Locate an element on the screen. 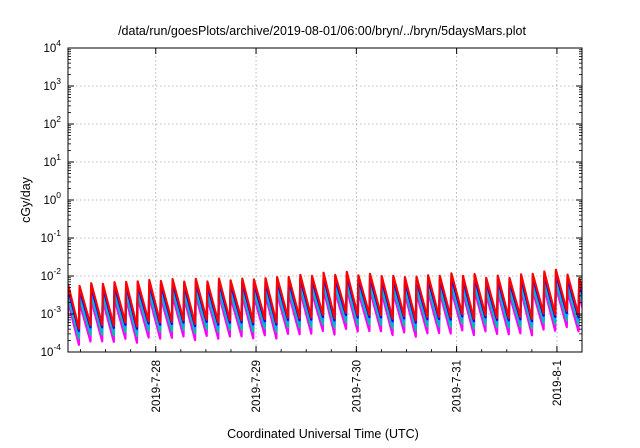  y-tick-label: 10⁰ is located at coordinates (52, 198).